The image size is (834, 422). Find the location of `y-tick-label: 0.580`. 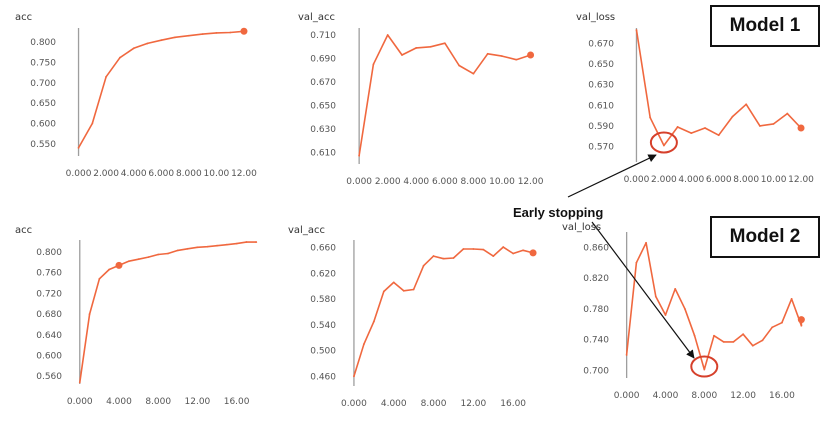

y-tick-label: 0.580 is located at coordinates (323, 300).